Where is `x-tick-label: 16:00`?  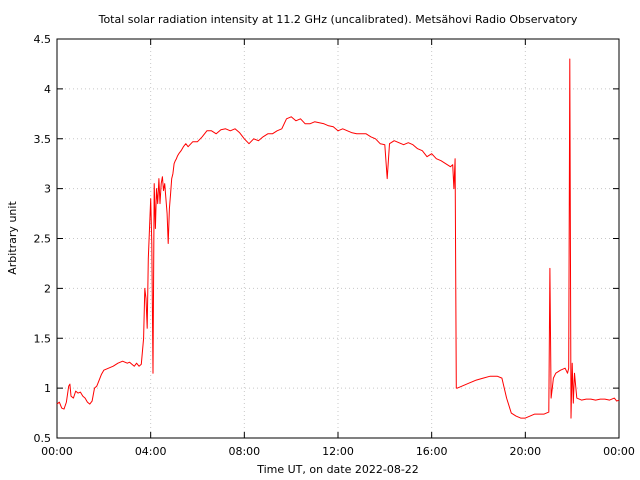 x-tick-label: 16:00 is located at coordinates (432, 451).